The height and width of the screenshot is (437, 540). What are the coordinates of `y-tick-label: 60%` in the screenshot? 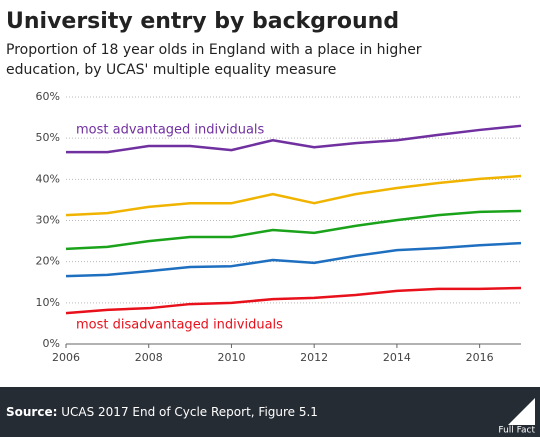 It's located at (48, 96).